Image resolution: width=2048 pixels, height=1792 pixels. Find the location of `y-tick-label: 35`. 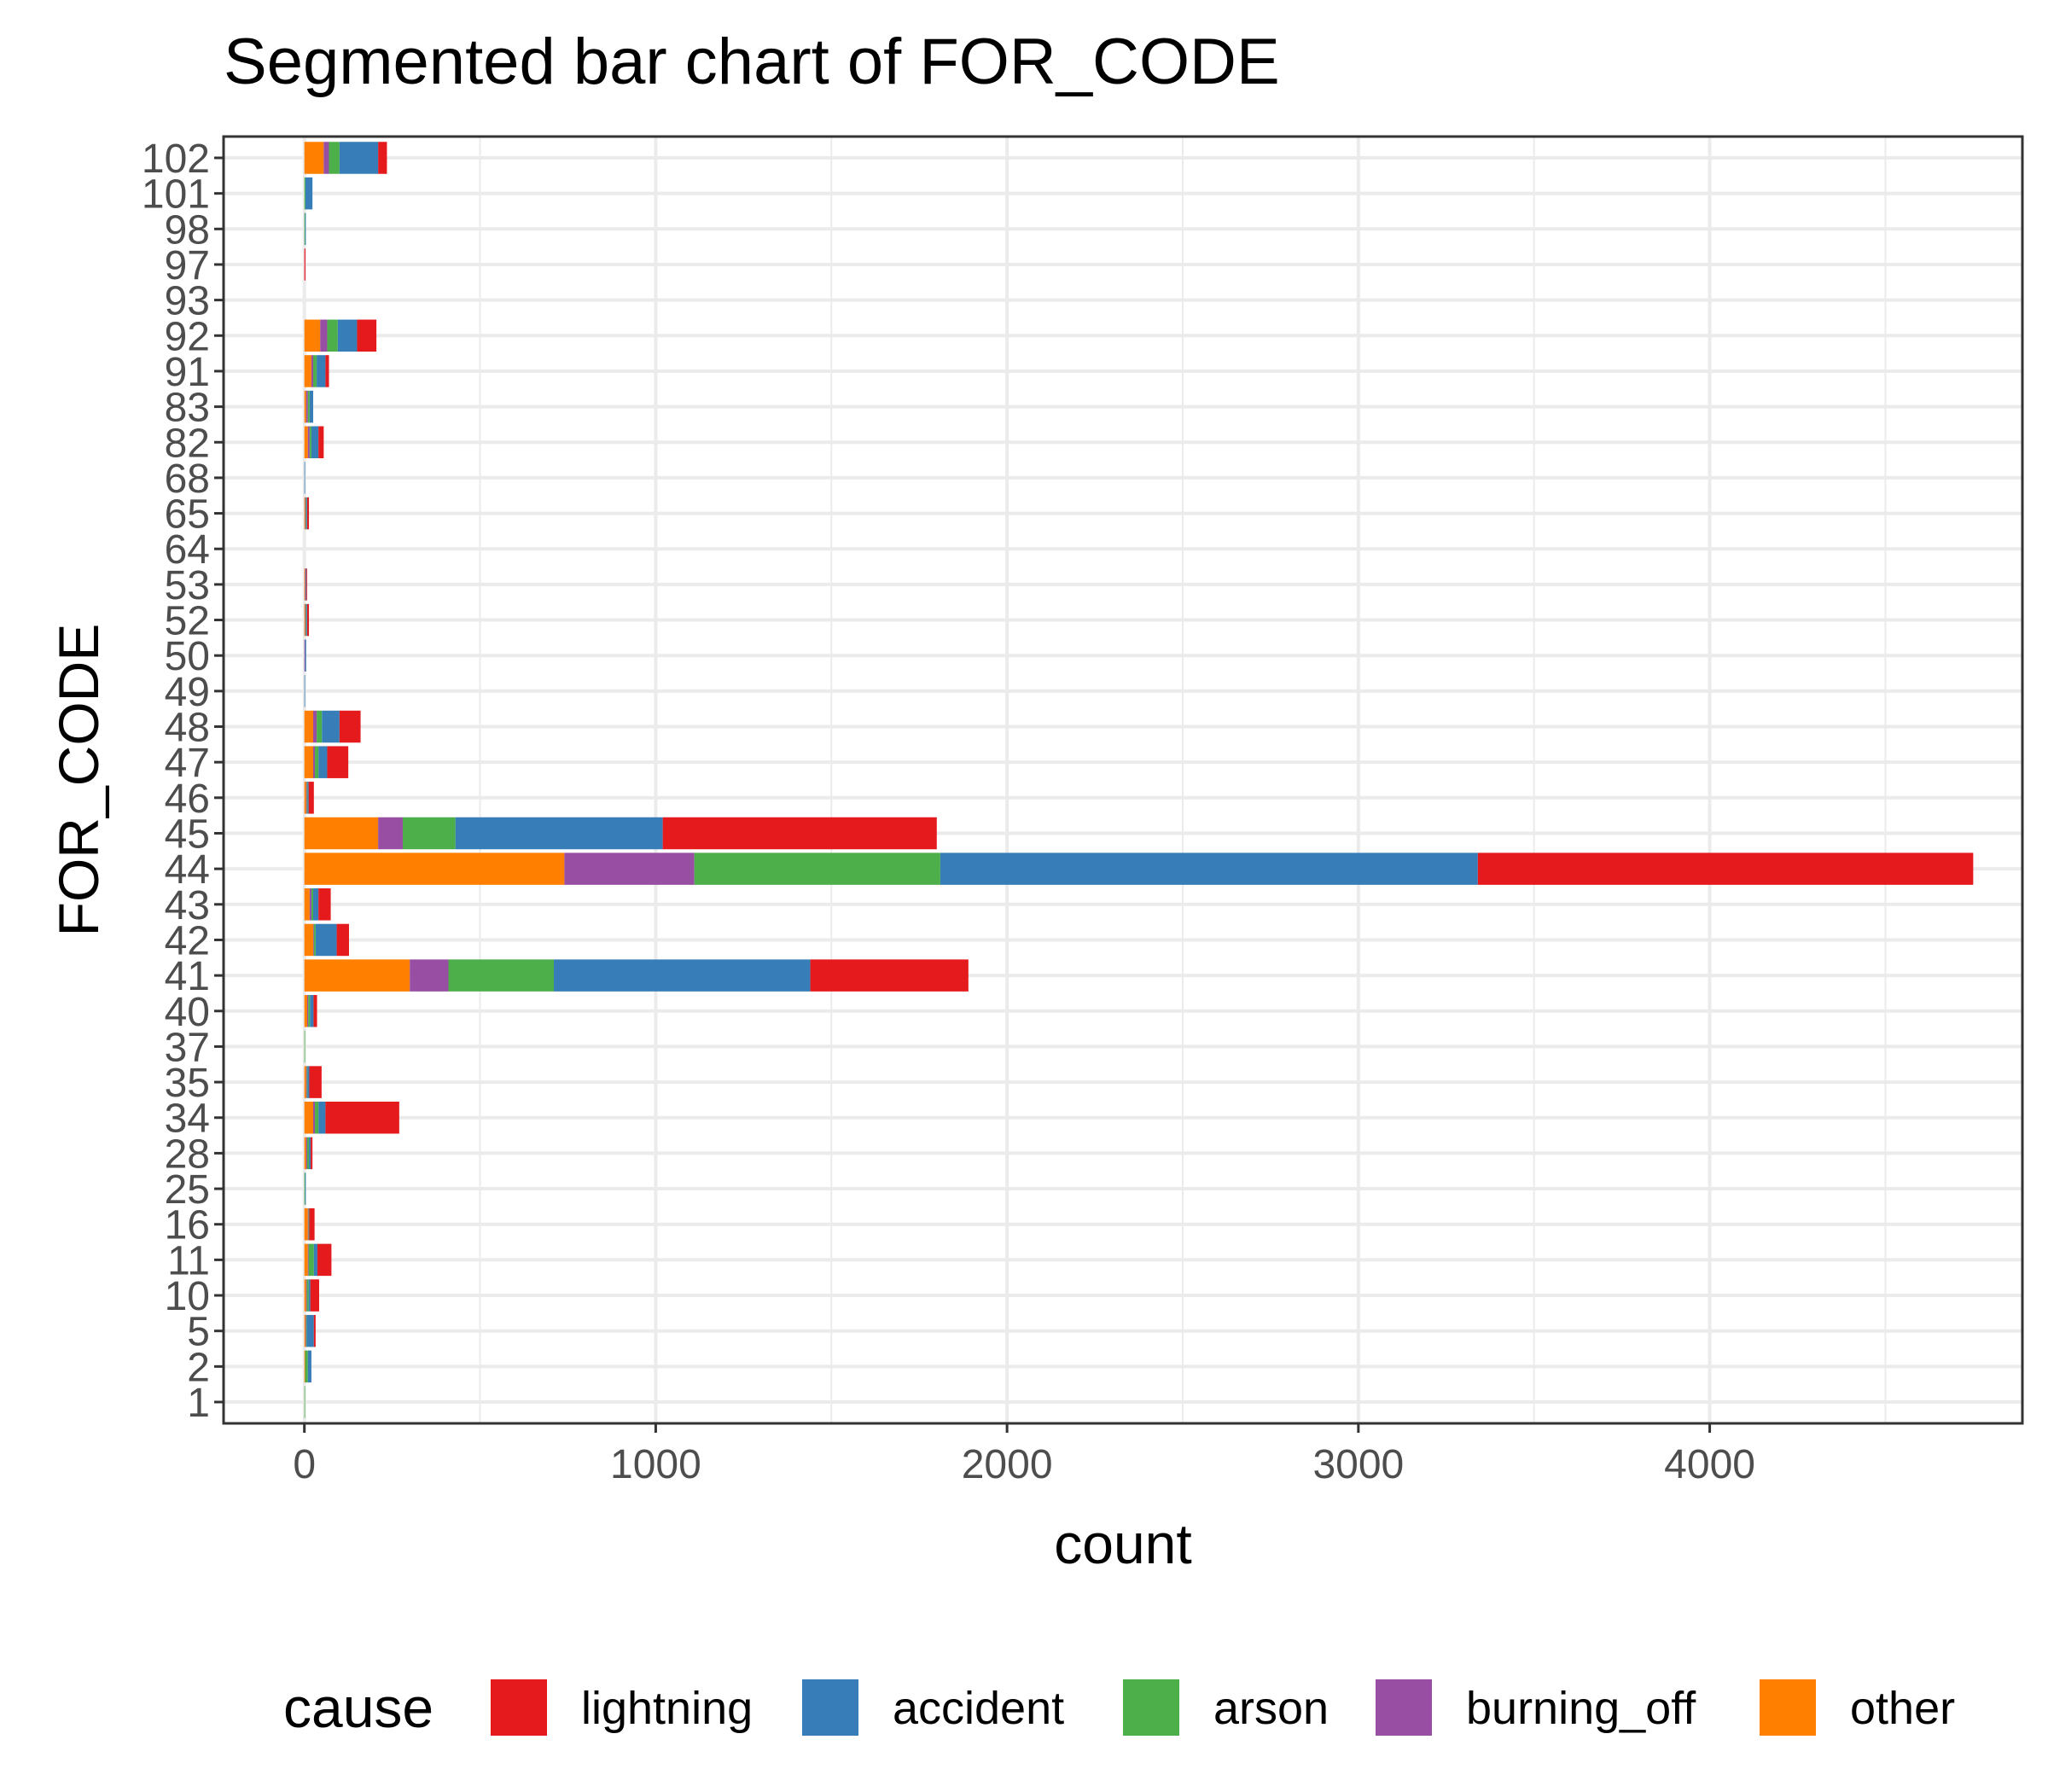

y-tick-label: 35 is located at coordinates (187, 1083).